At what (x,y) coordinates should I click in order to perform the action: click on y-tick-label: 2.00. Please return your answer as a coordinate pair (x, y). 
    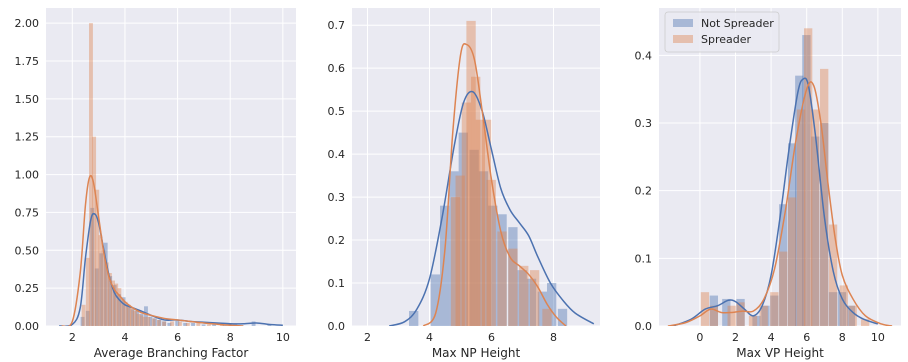
    Looking at the image, I should click on (27, 23).